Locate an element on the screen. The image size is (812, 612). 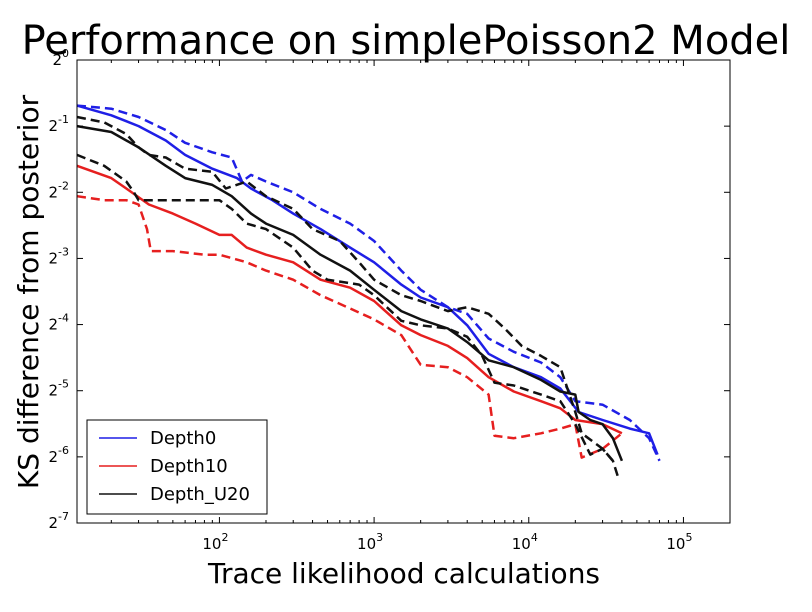
x-tick-label: 10⁵ is located at coordinates (679, 542).